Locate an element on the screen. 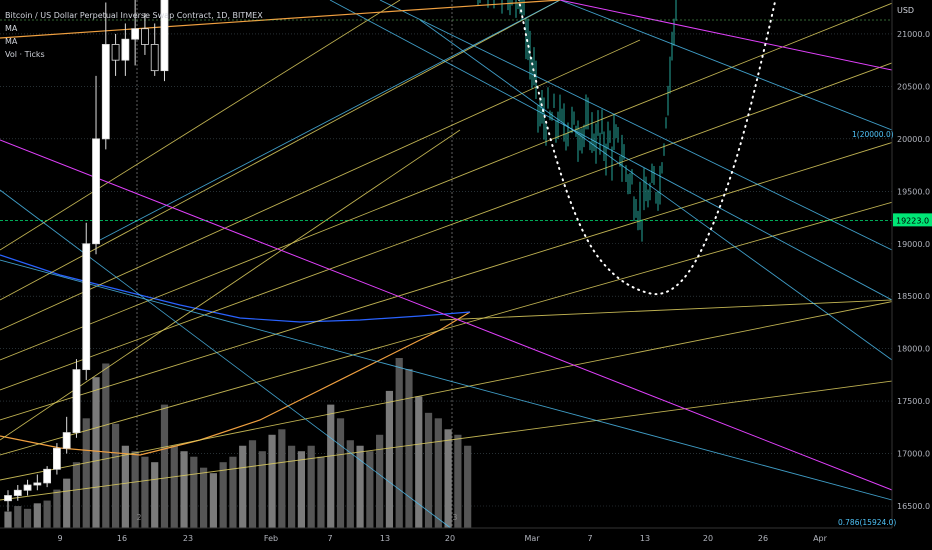 The width and height of the screenshot is (932, 550). ma-line-blue is located at coordinates (235, 288).